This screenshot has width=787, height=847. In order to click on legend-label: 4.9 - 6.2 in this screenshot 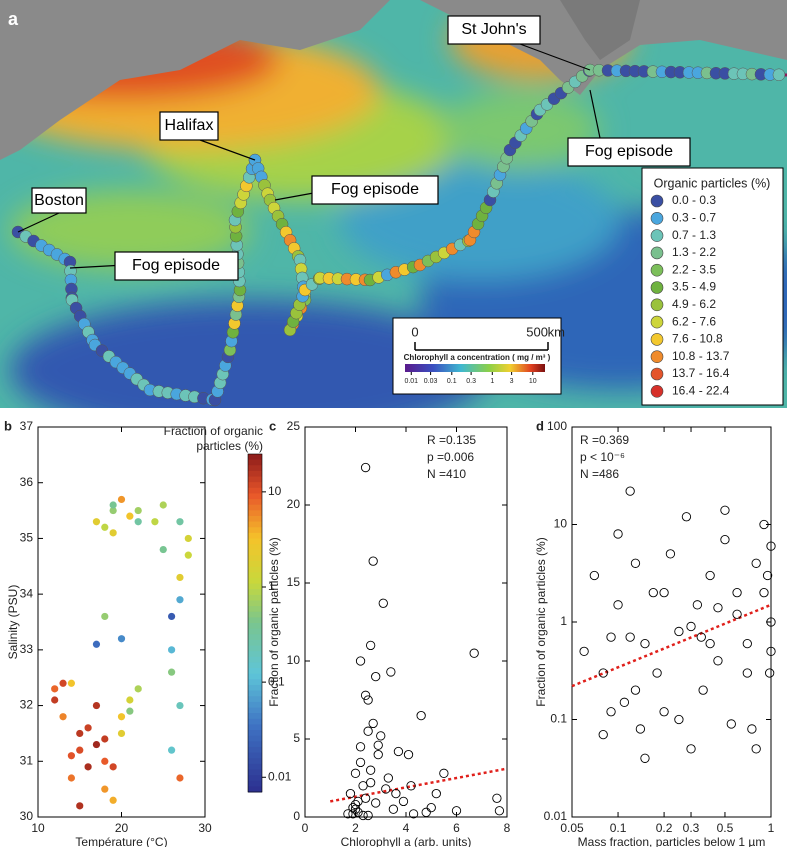, I will do `click(694, 304)`.